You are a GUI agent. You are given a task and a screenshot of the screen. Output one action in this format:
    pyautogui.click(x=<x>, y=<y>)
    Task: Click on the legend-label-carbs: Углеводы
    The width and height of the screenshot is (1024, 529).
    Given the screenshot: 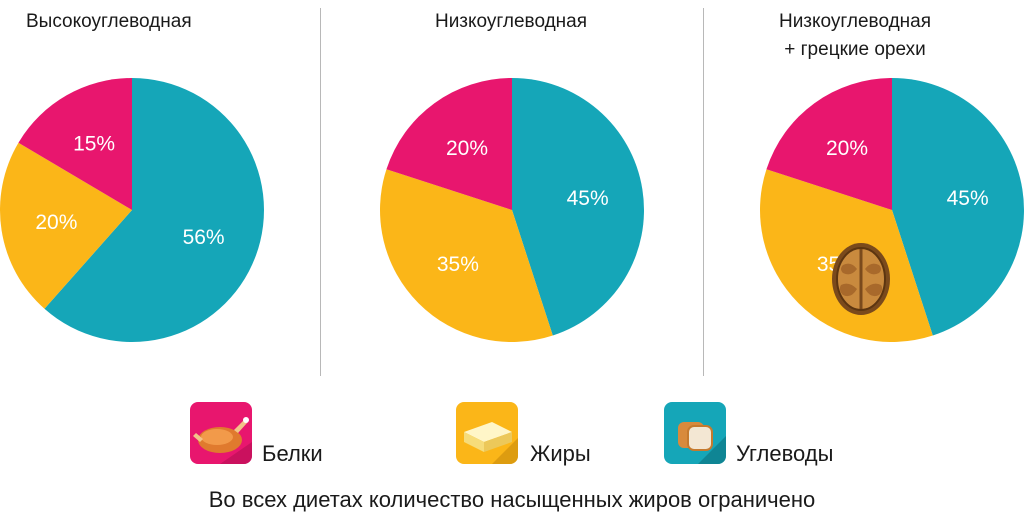 What is the action you would take?
    pyautogui.click(x=785, y=453)
    